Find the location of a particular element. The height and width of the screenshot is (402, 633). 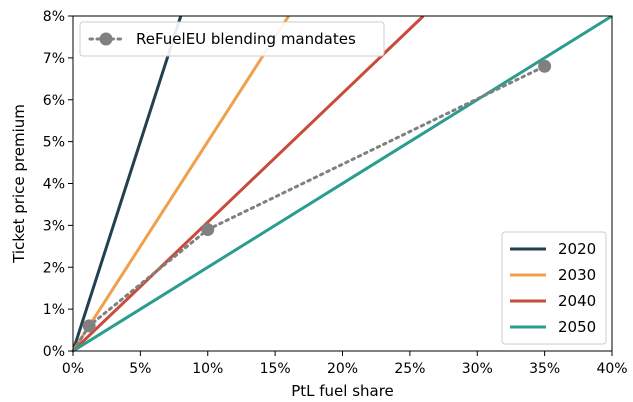

x-tick-label: 5% is located at coordinates (140, 369).